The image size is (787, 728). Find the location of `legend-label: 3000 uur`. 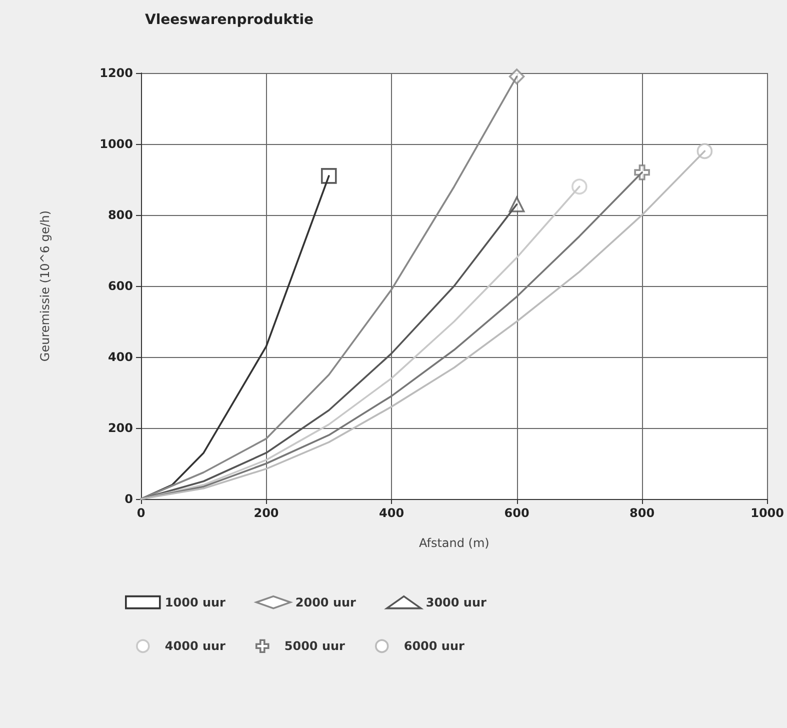

legend-label: 3000 uur is located at coordinates (456, 602).